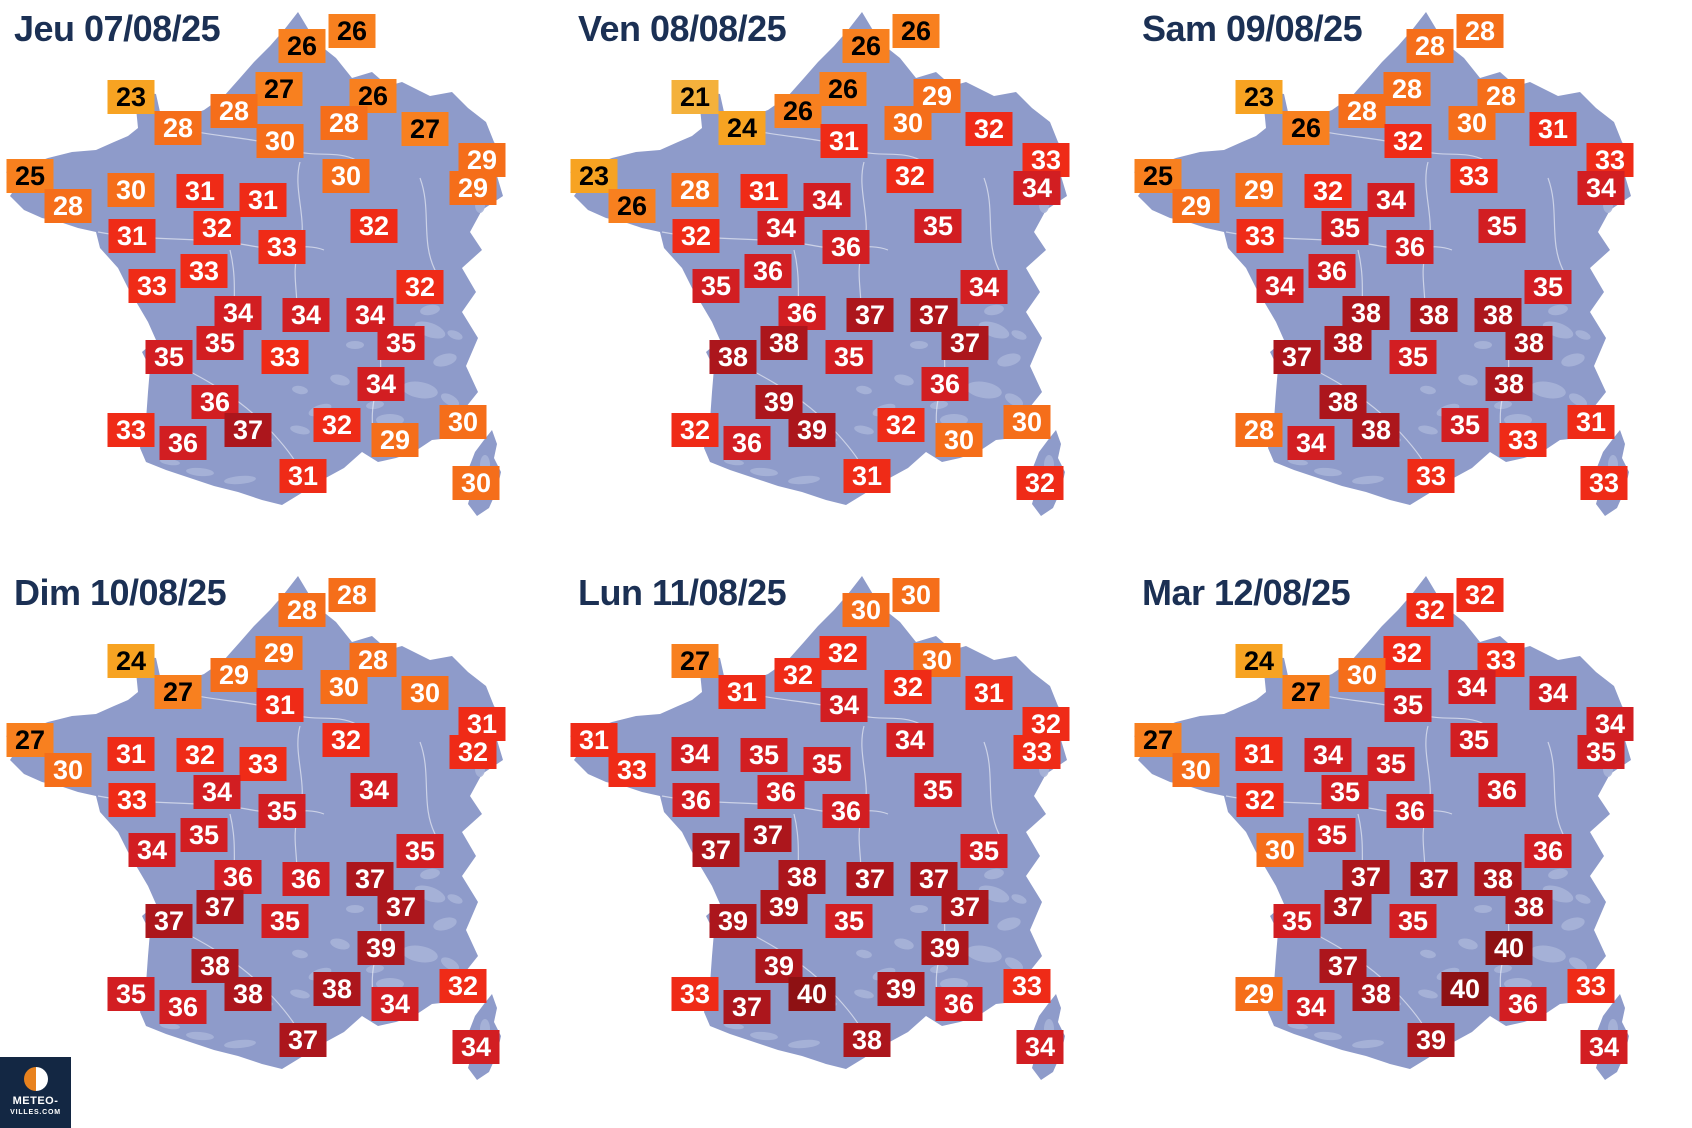  Describe the element at coordinates (695, 97) in the screenshot. I see `temp-label: 21` at that location.